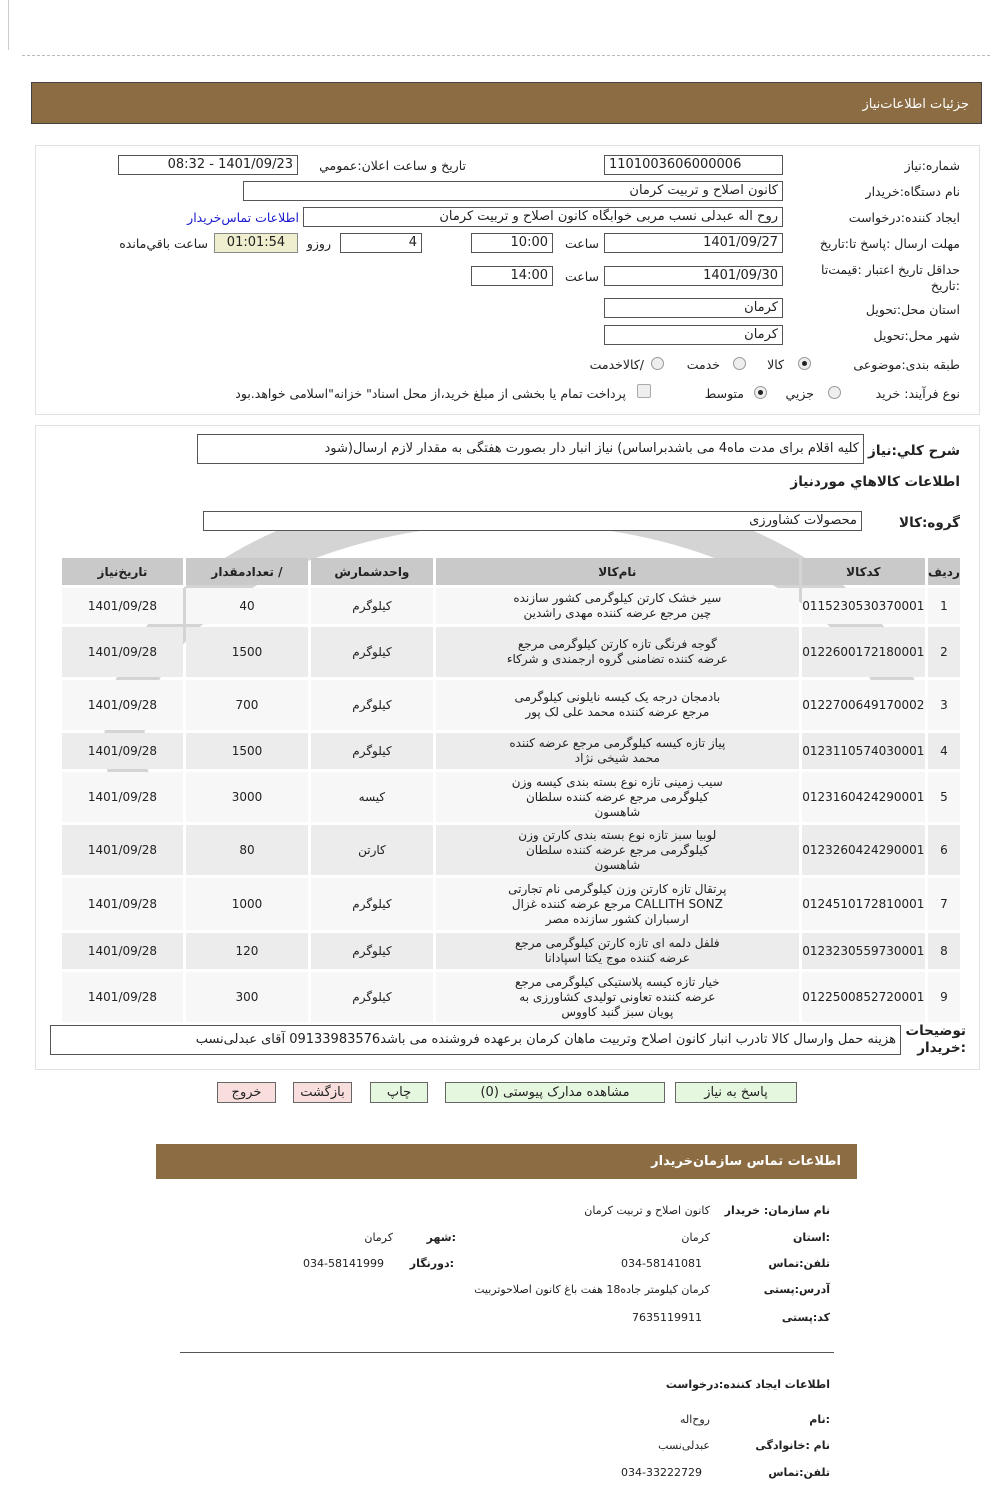  Describe the element at coordinates (760, 392) in the screenshot. I see `radio-medium` at that location.